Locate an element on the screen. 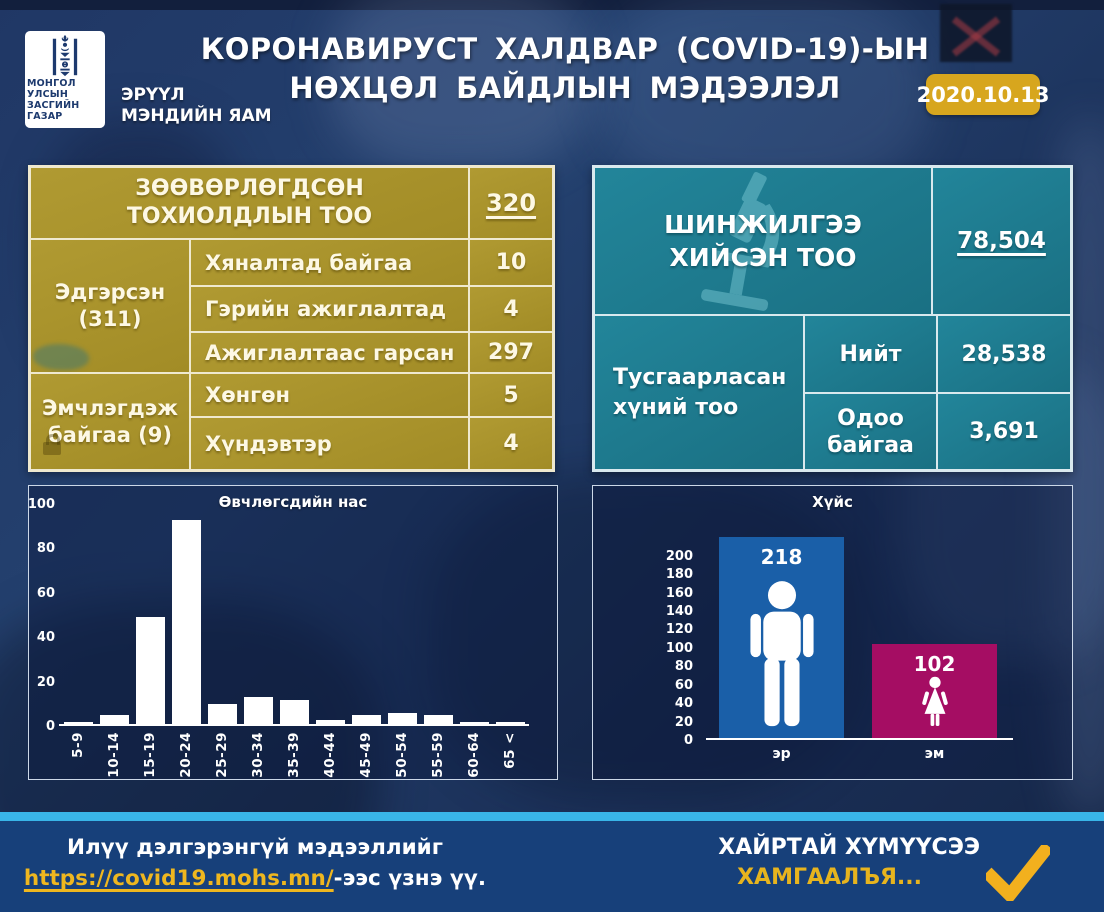 Image resolution: width=1104 pixels, height=912 pixels. age-xlabel: 35-39 is located at coordinates (294, 755).